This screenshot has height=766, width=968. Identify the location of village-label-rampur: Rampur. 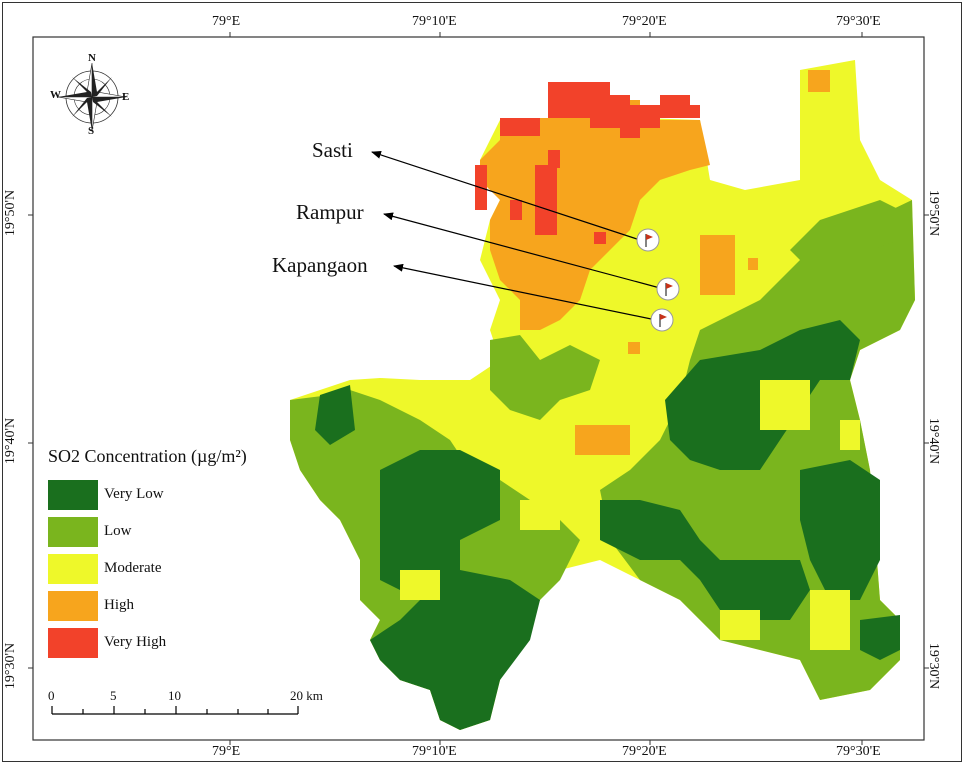
(330, 212).